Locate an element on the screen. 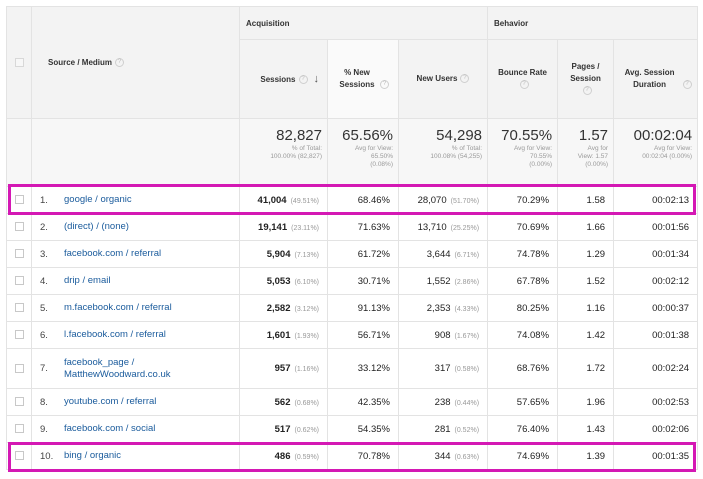  avg-duration-cell: 00:02:24 is located at coordinates (656, 368).